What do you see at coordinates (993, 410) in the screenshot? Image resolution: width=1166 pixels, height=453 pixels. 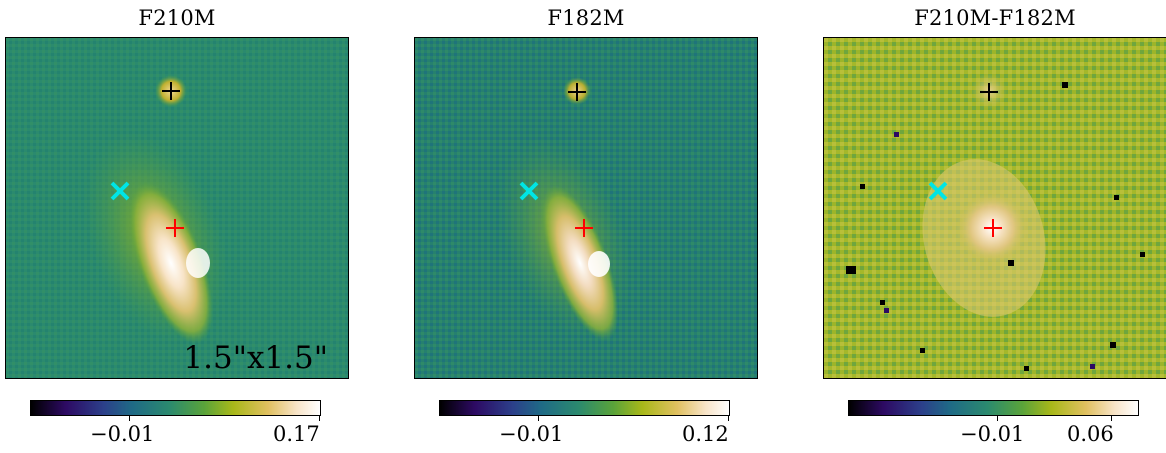 I see `colorbar-f210m-f182m` at bounding box center [993, 410].